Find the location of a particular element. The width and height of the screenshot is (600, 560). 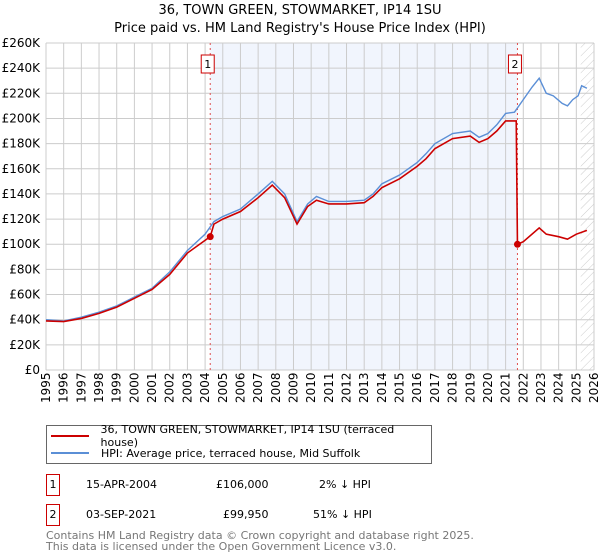

sale-row: 1 15-APR-2004 £106,000 2% ↓ HPI is located at coordinates (246, 485).